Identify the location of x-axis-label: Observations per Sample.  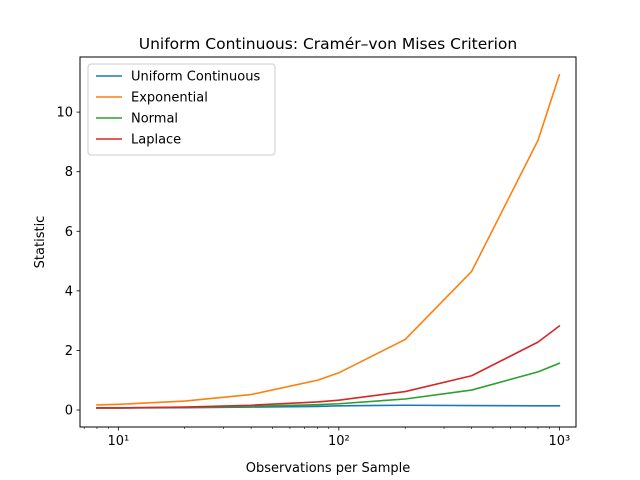
(328, 468).